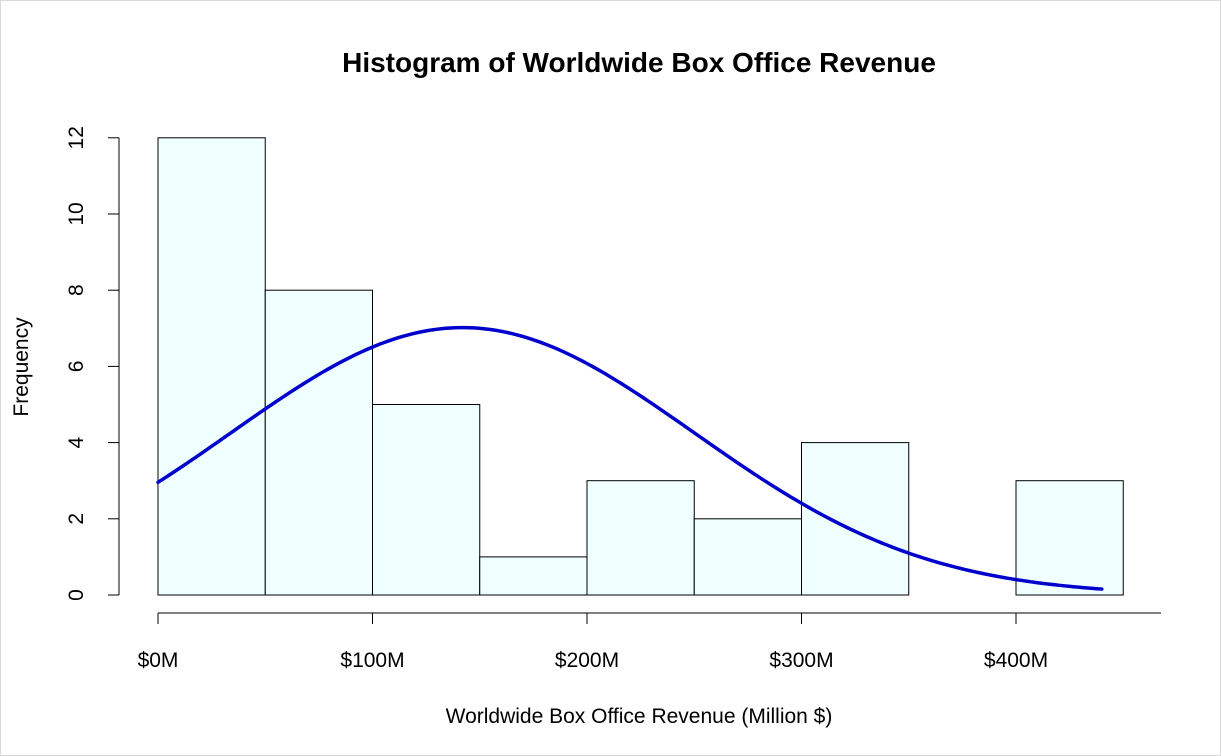  What do you see at coordinates (639, 716) in the screenshot?
I see `x-axis-label: Worldwide Box Office Revenue (Million $)` at bounding box center [639, 716].